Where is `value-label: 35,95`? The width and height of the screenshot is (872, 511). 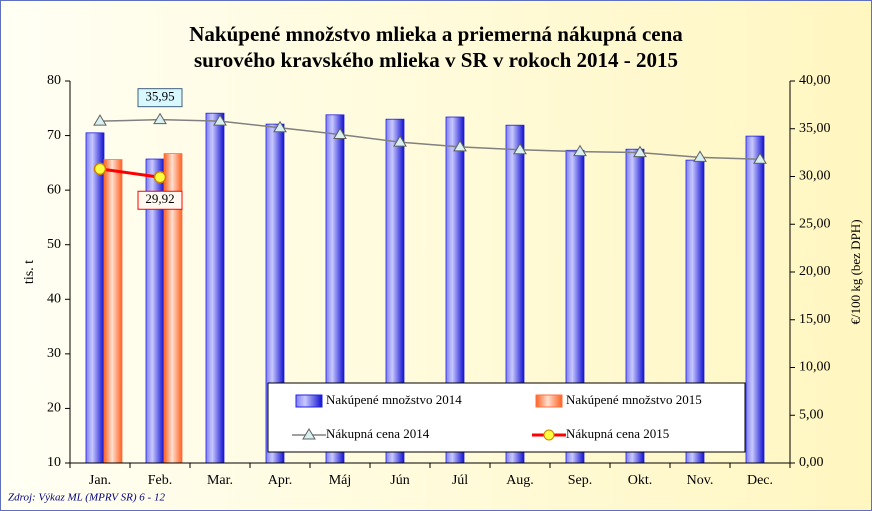 value-label: 35,95 is located at coordinates (159, 96).